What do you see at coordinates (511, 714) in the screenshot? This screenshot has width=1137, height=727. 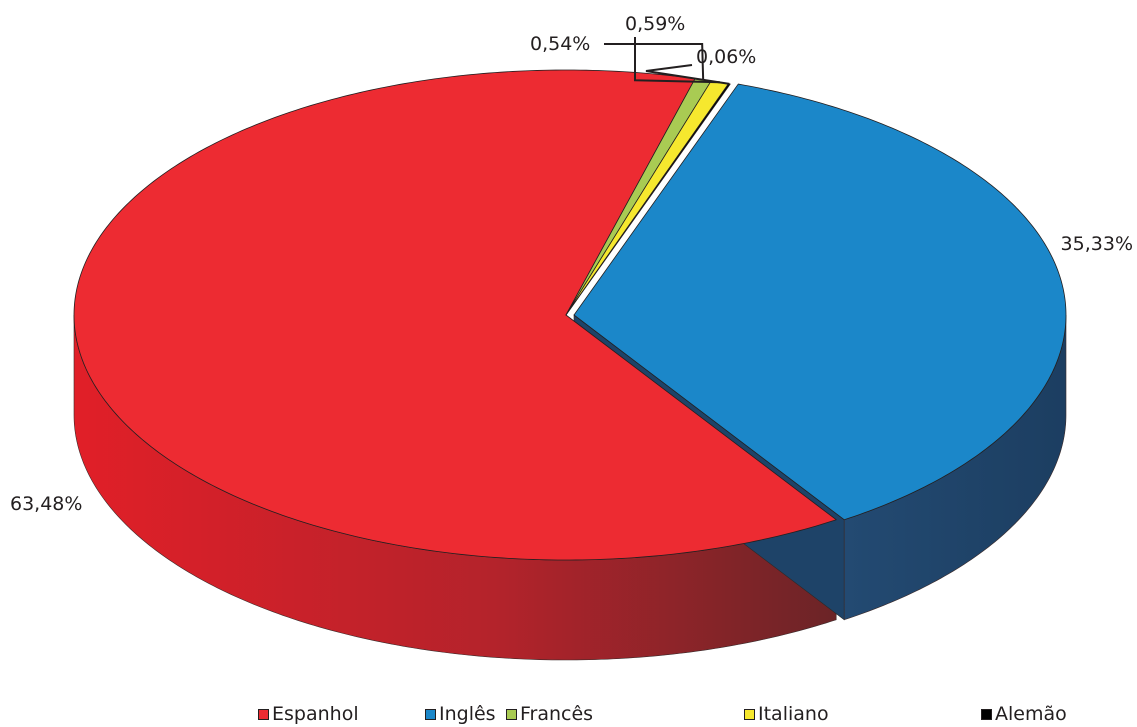 I see `legend-swatch-frances` at bounding box center [511, 714].